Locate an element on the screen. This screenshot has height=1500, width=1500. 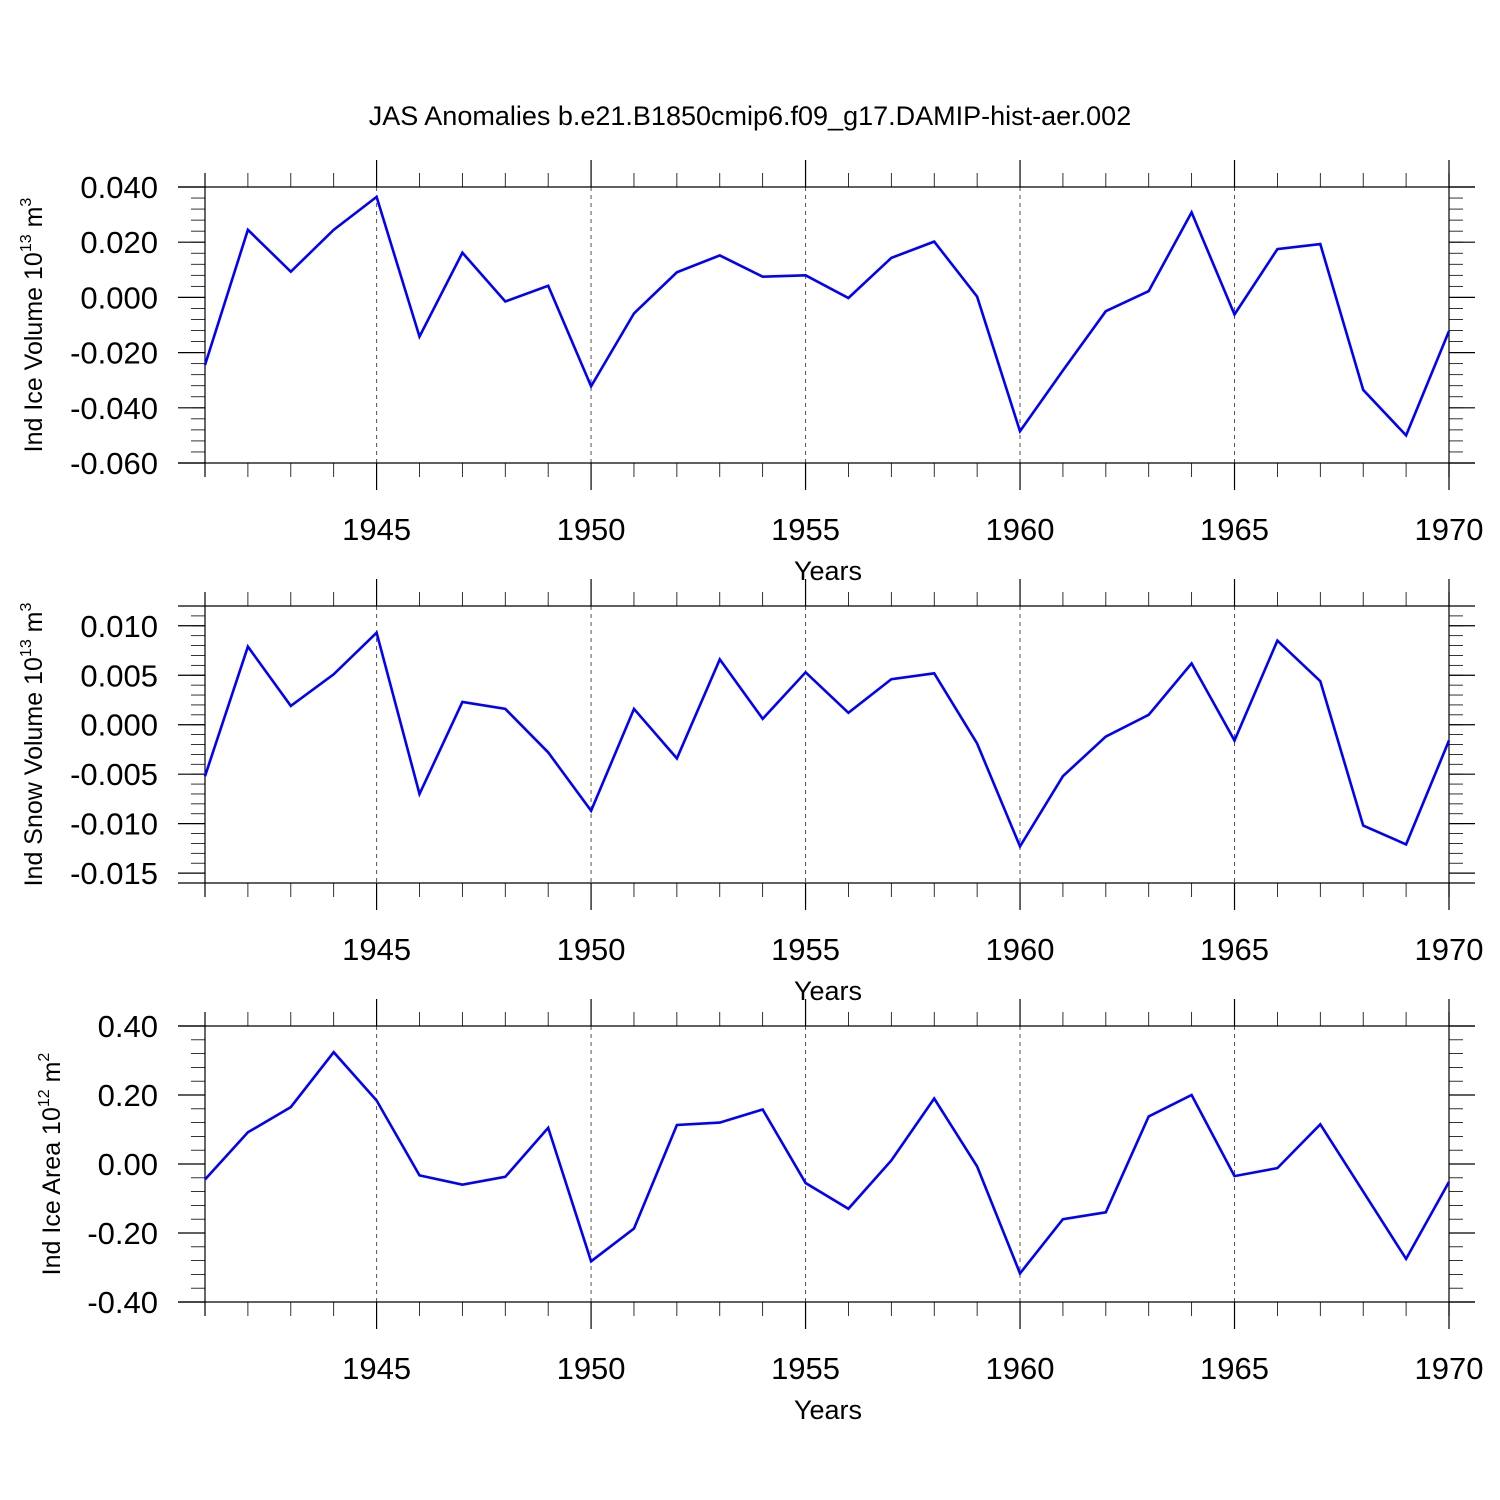
y-tick-label: -0.005 is located at coordinates (114, 774).